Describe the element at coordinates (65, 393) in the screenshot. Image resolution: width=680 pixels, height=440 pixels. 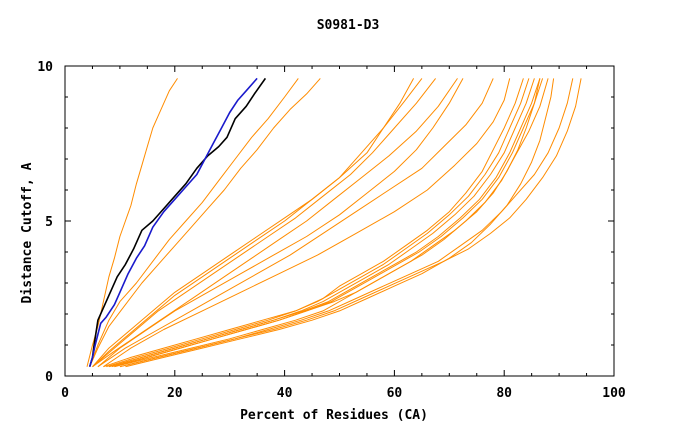
I see `x-tick-label: 0` at that location.